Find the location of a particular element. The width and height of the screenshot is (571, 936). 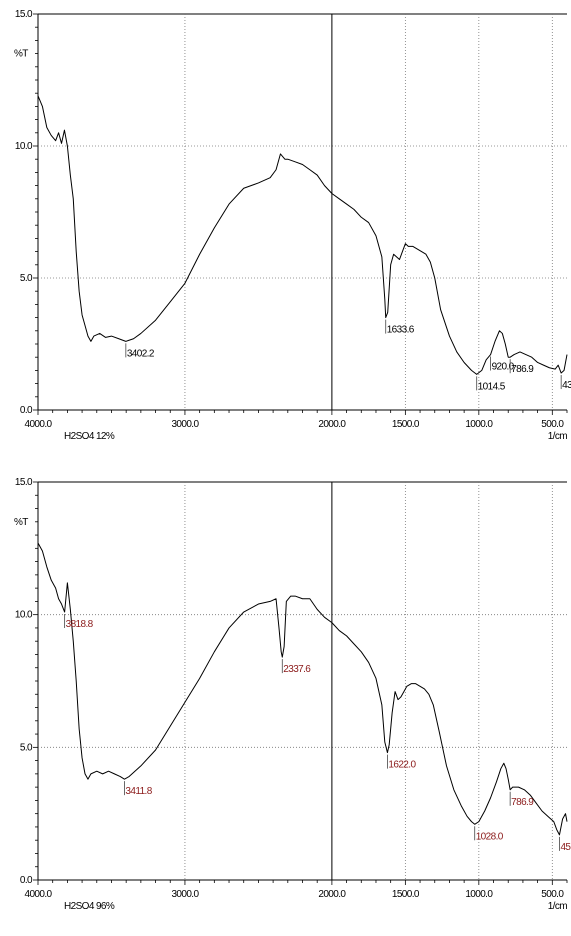

peak-label: 1014.5 is located at coordinates (492, 386).